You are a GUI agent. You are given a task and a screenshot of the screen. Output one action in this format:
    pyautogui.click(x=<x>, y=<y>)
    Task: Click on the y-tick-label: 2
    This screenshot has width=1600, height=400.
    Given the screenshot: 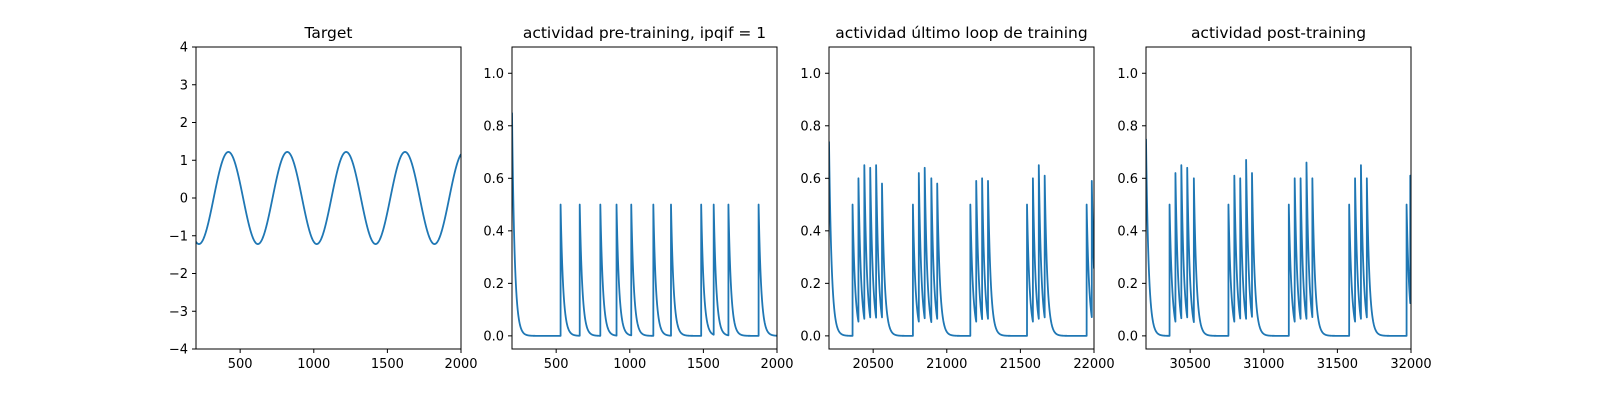 What is the action you would take?
    pyautogui.click(x=184, y=123)
    